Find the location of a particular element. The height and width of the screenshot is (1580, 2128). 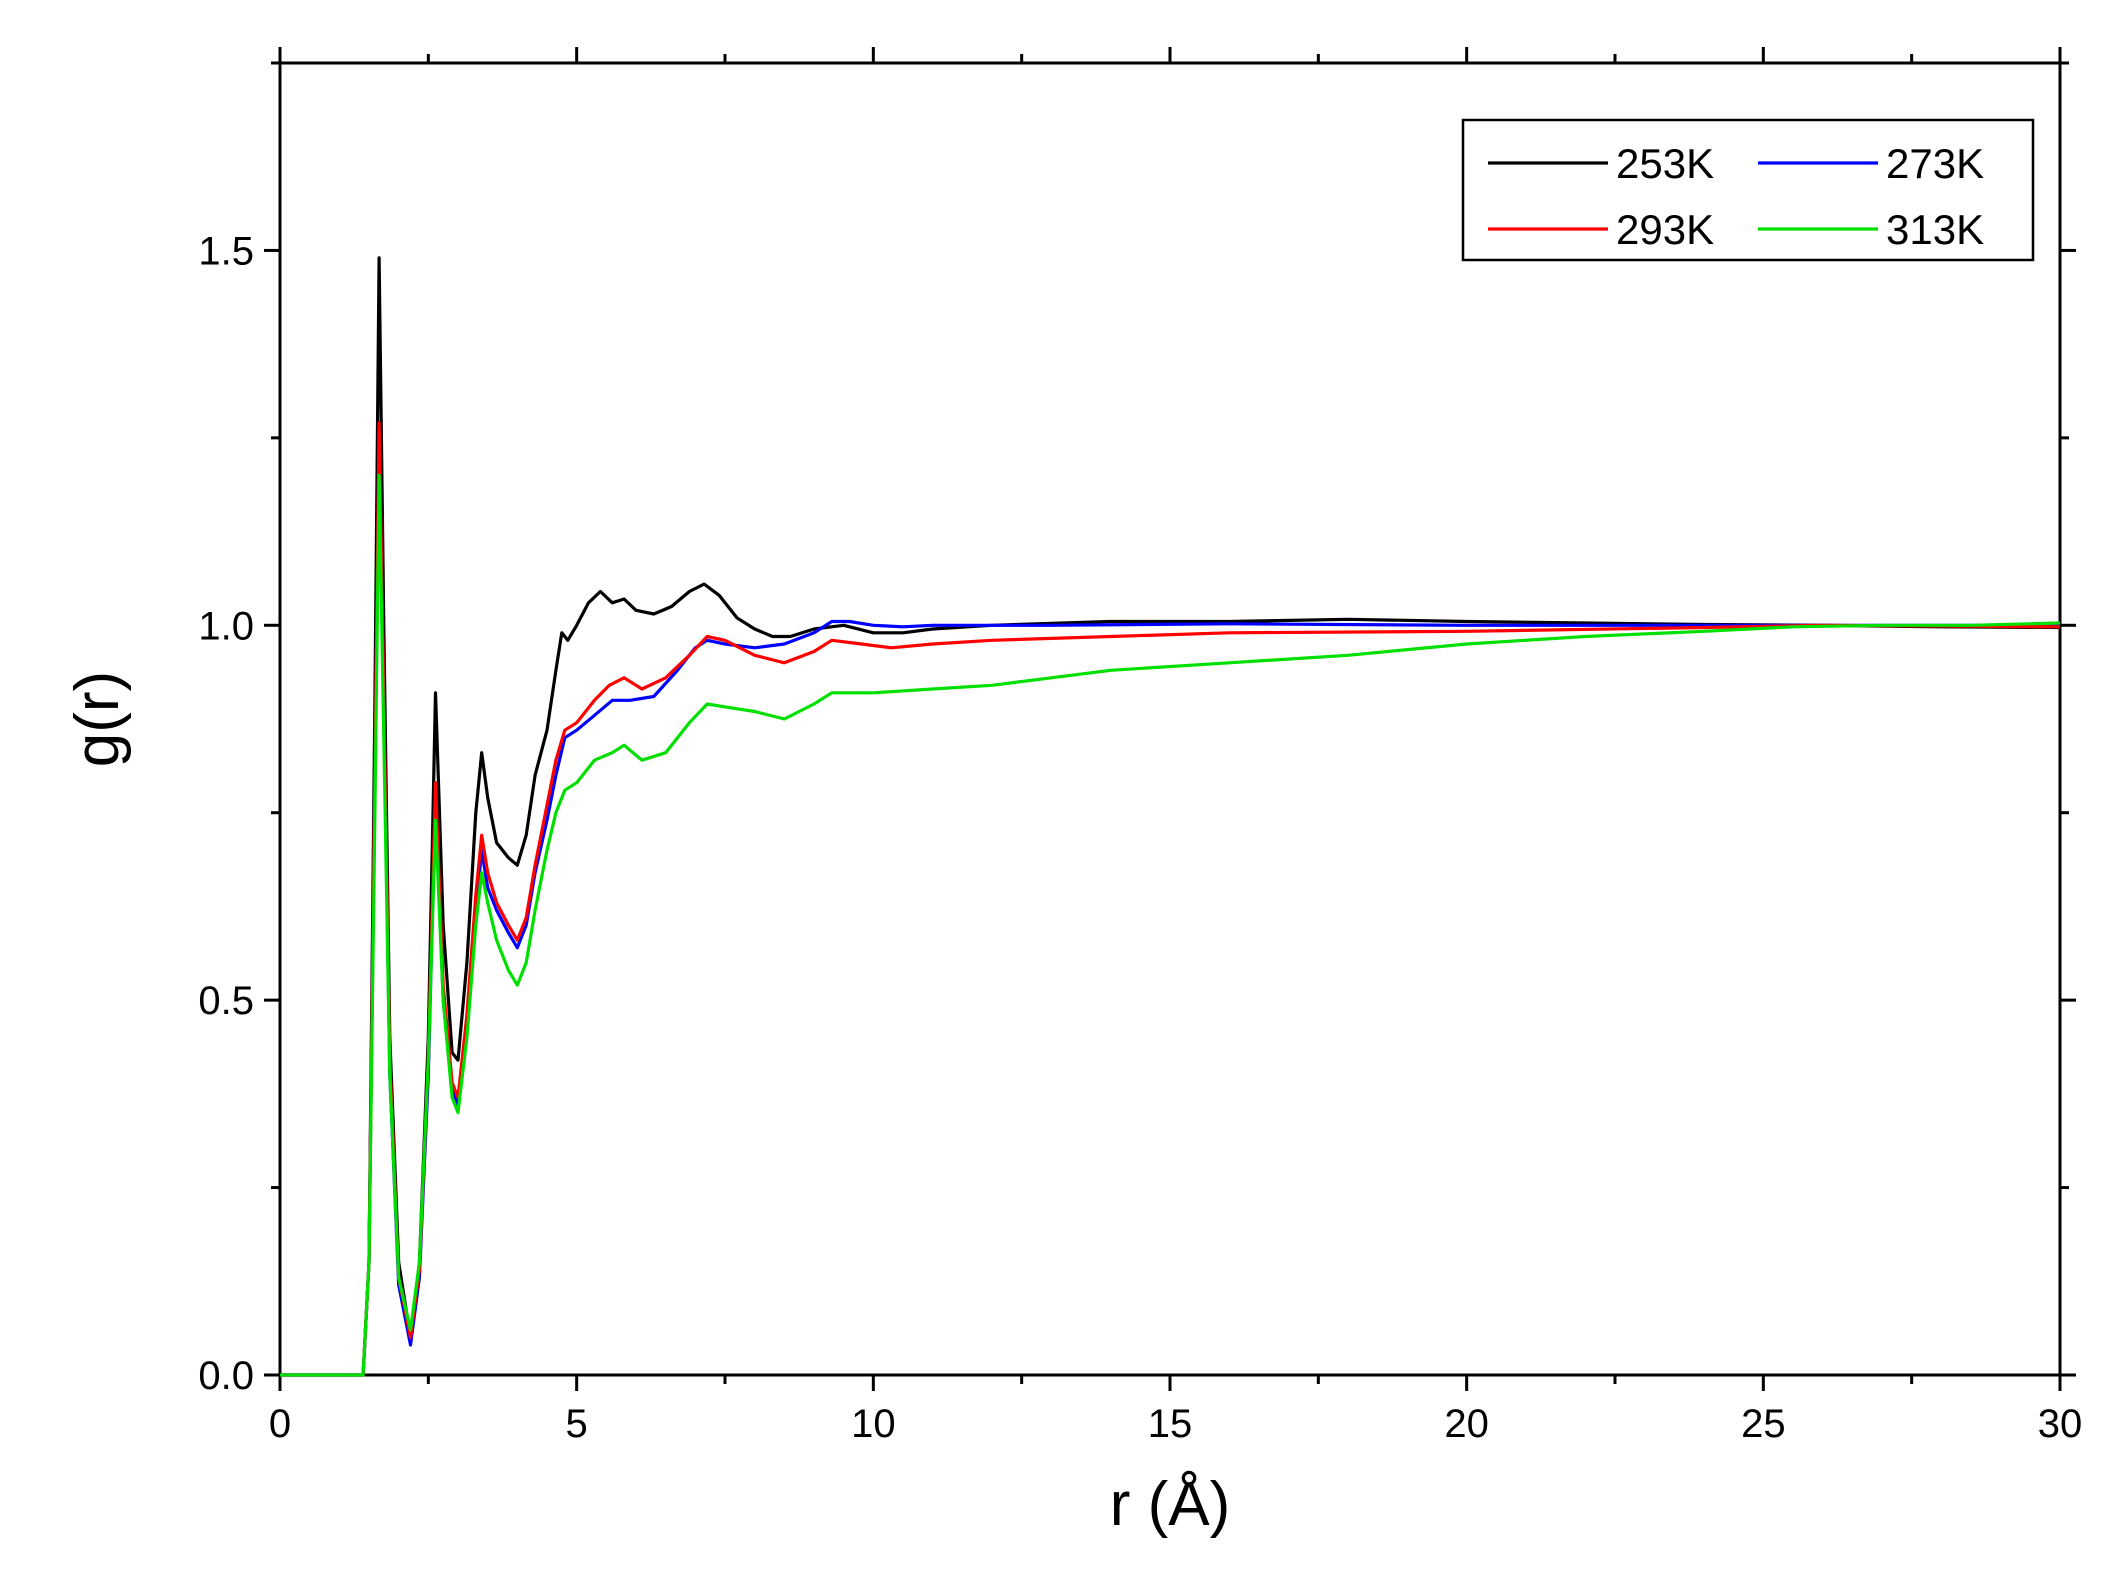

y-tick-label: 0.5 is located at coordinates (226, 1001).